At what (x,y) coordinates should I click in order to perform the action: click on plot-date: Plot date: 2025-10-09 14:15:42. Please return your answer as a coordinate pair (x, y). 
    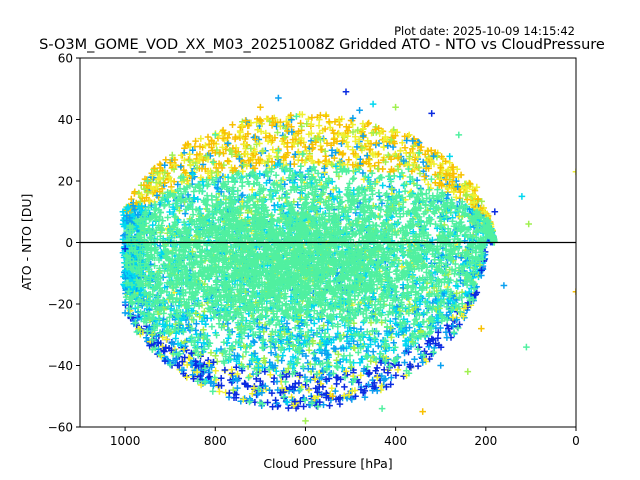
    Looking at the image, I should click on (484, 31).